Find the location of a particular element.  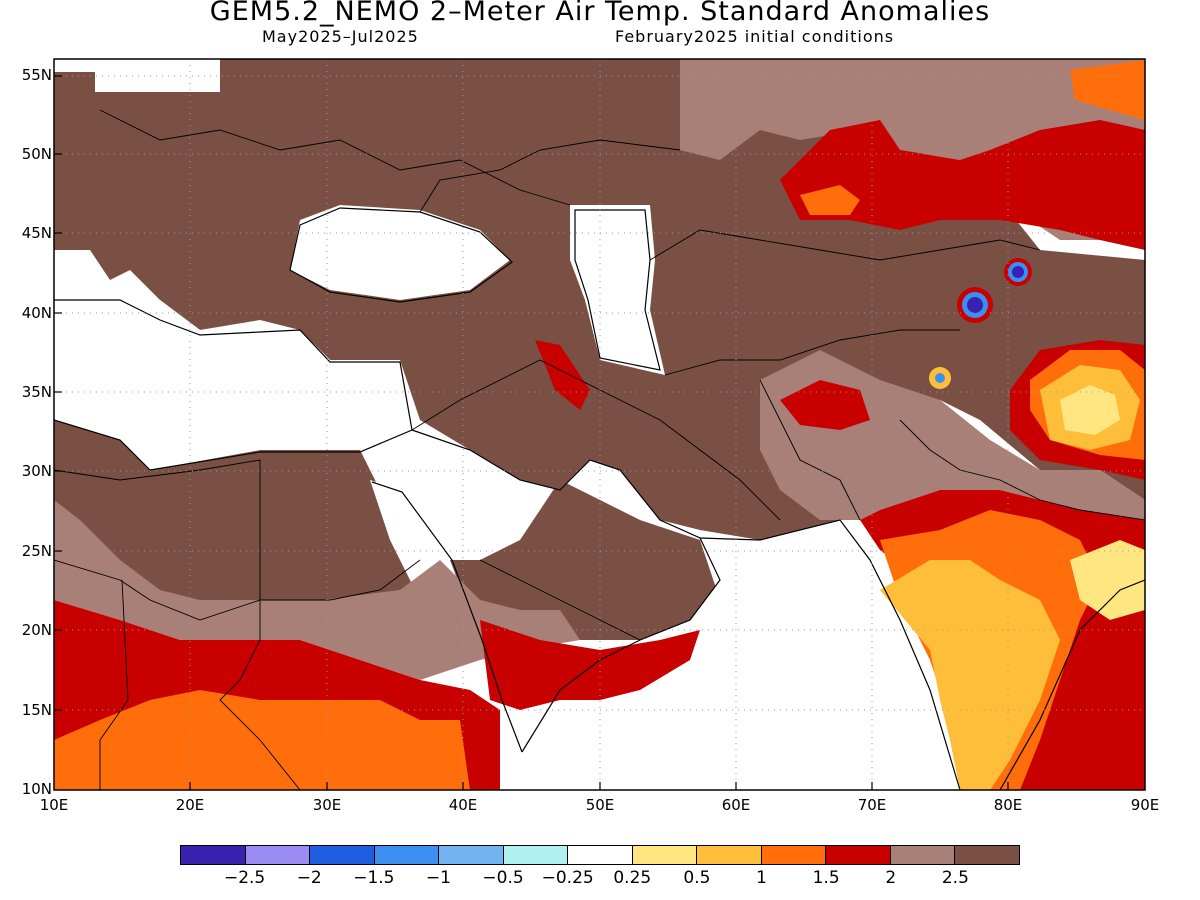

lat-label: 15N is located at coordinates (36, 710).